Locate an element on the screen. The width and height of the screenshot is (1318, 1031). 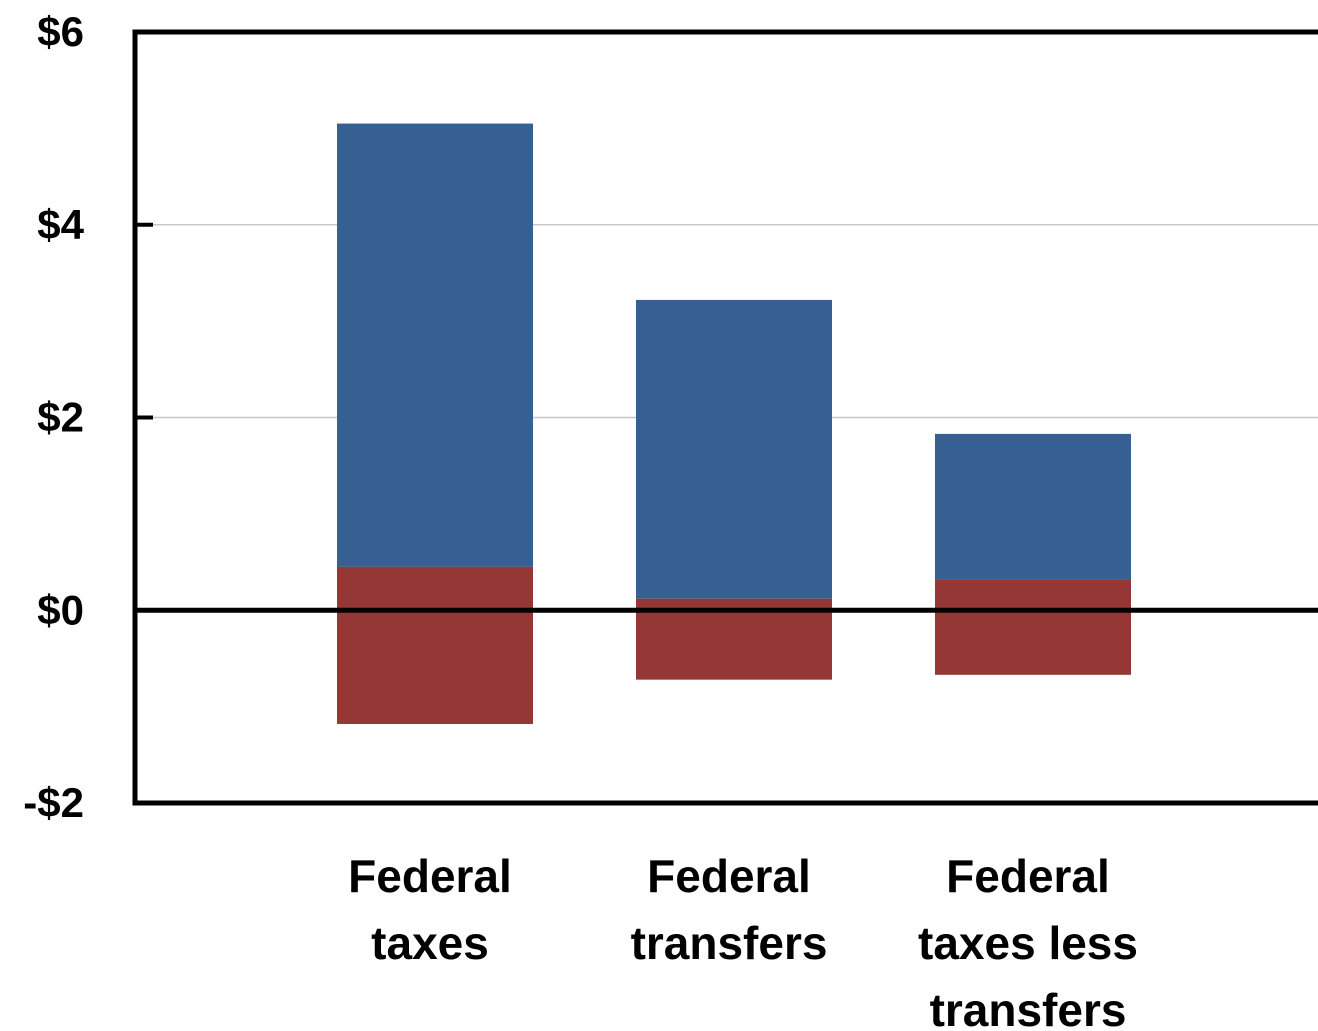
x-category-label: Federal taxes is located at coordinates (430, 909).